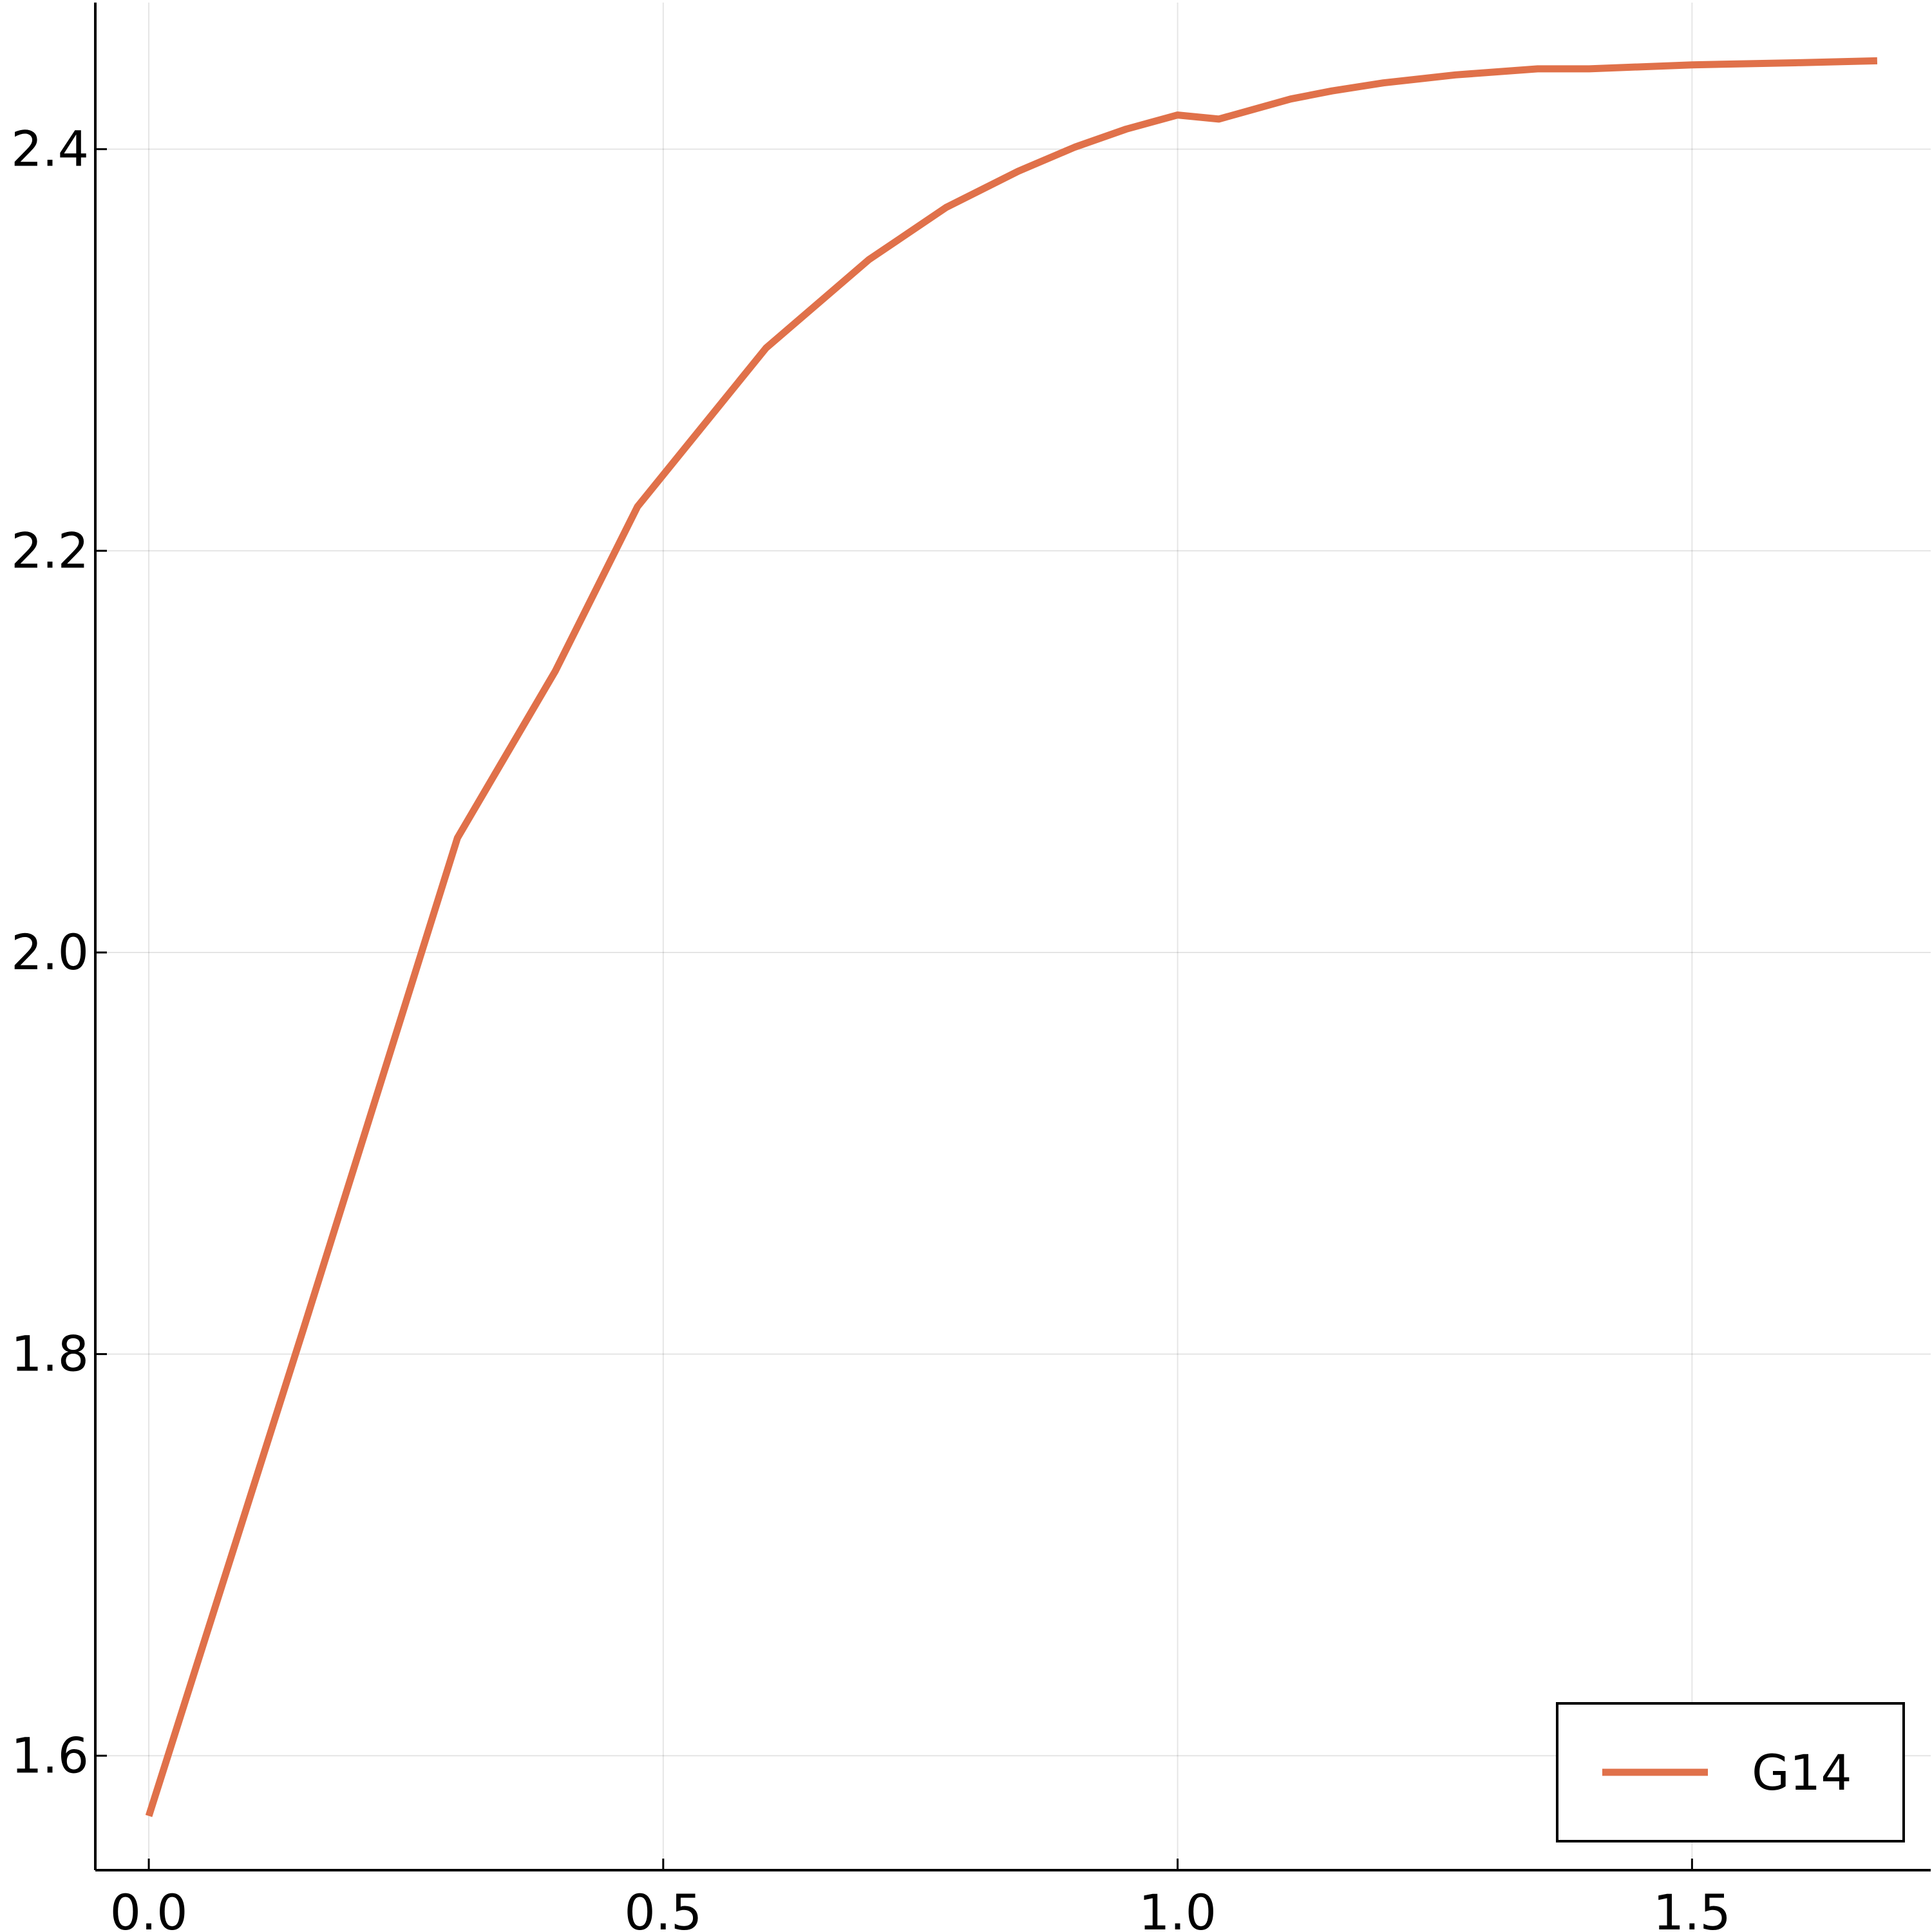 This screenshot has height=1932, width=1932. What do you see at coordinates (50, 149) in the screenshot?
I see `y-tick-label: 2.4` at bounding box center [50, 149].